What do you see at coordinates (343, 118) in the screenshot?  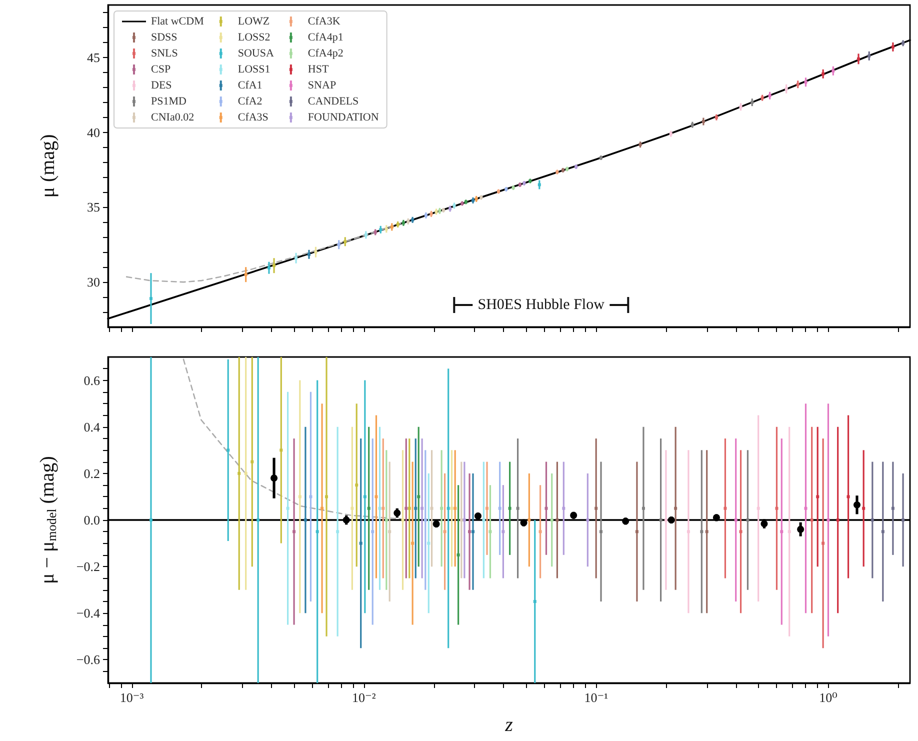 I see `legend-label: FOUNDATION` at bounding box center [343, 118].